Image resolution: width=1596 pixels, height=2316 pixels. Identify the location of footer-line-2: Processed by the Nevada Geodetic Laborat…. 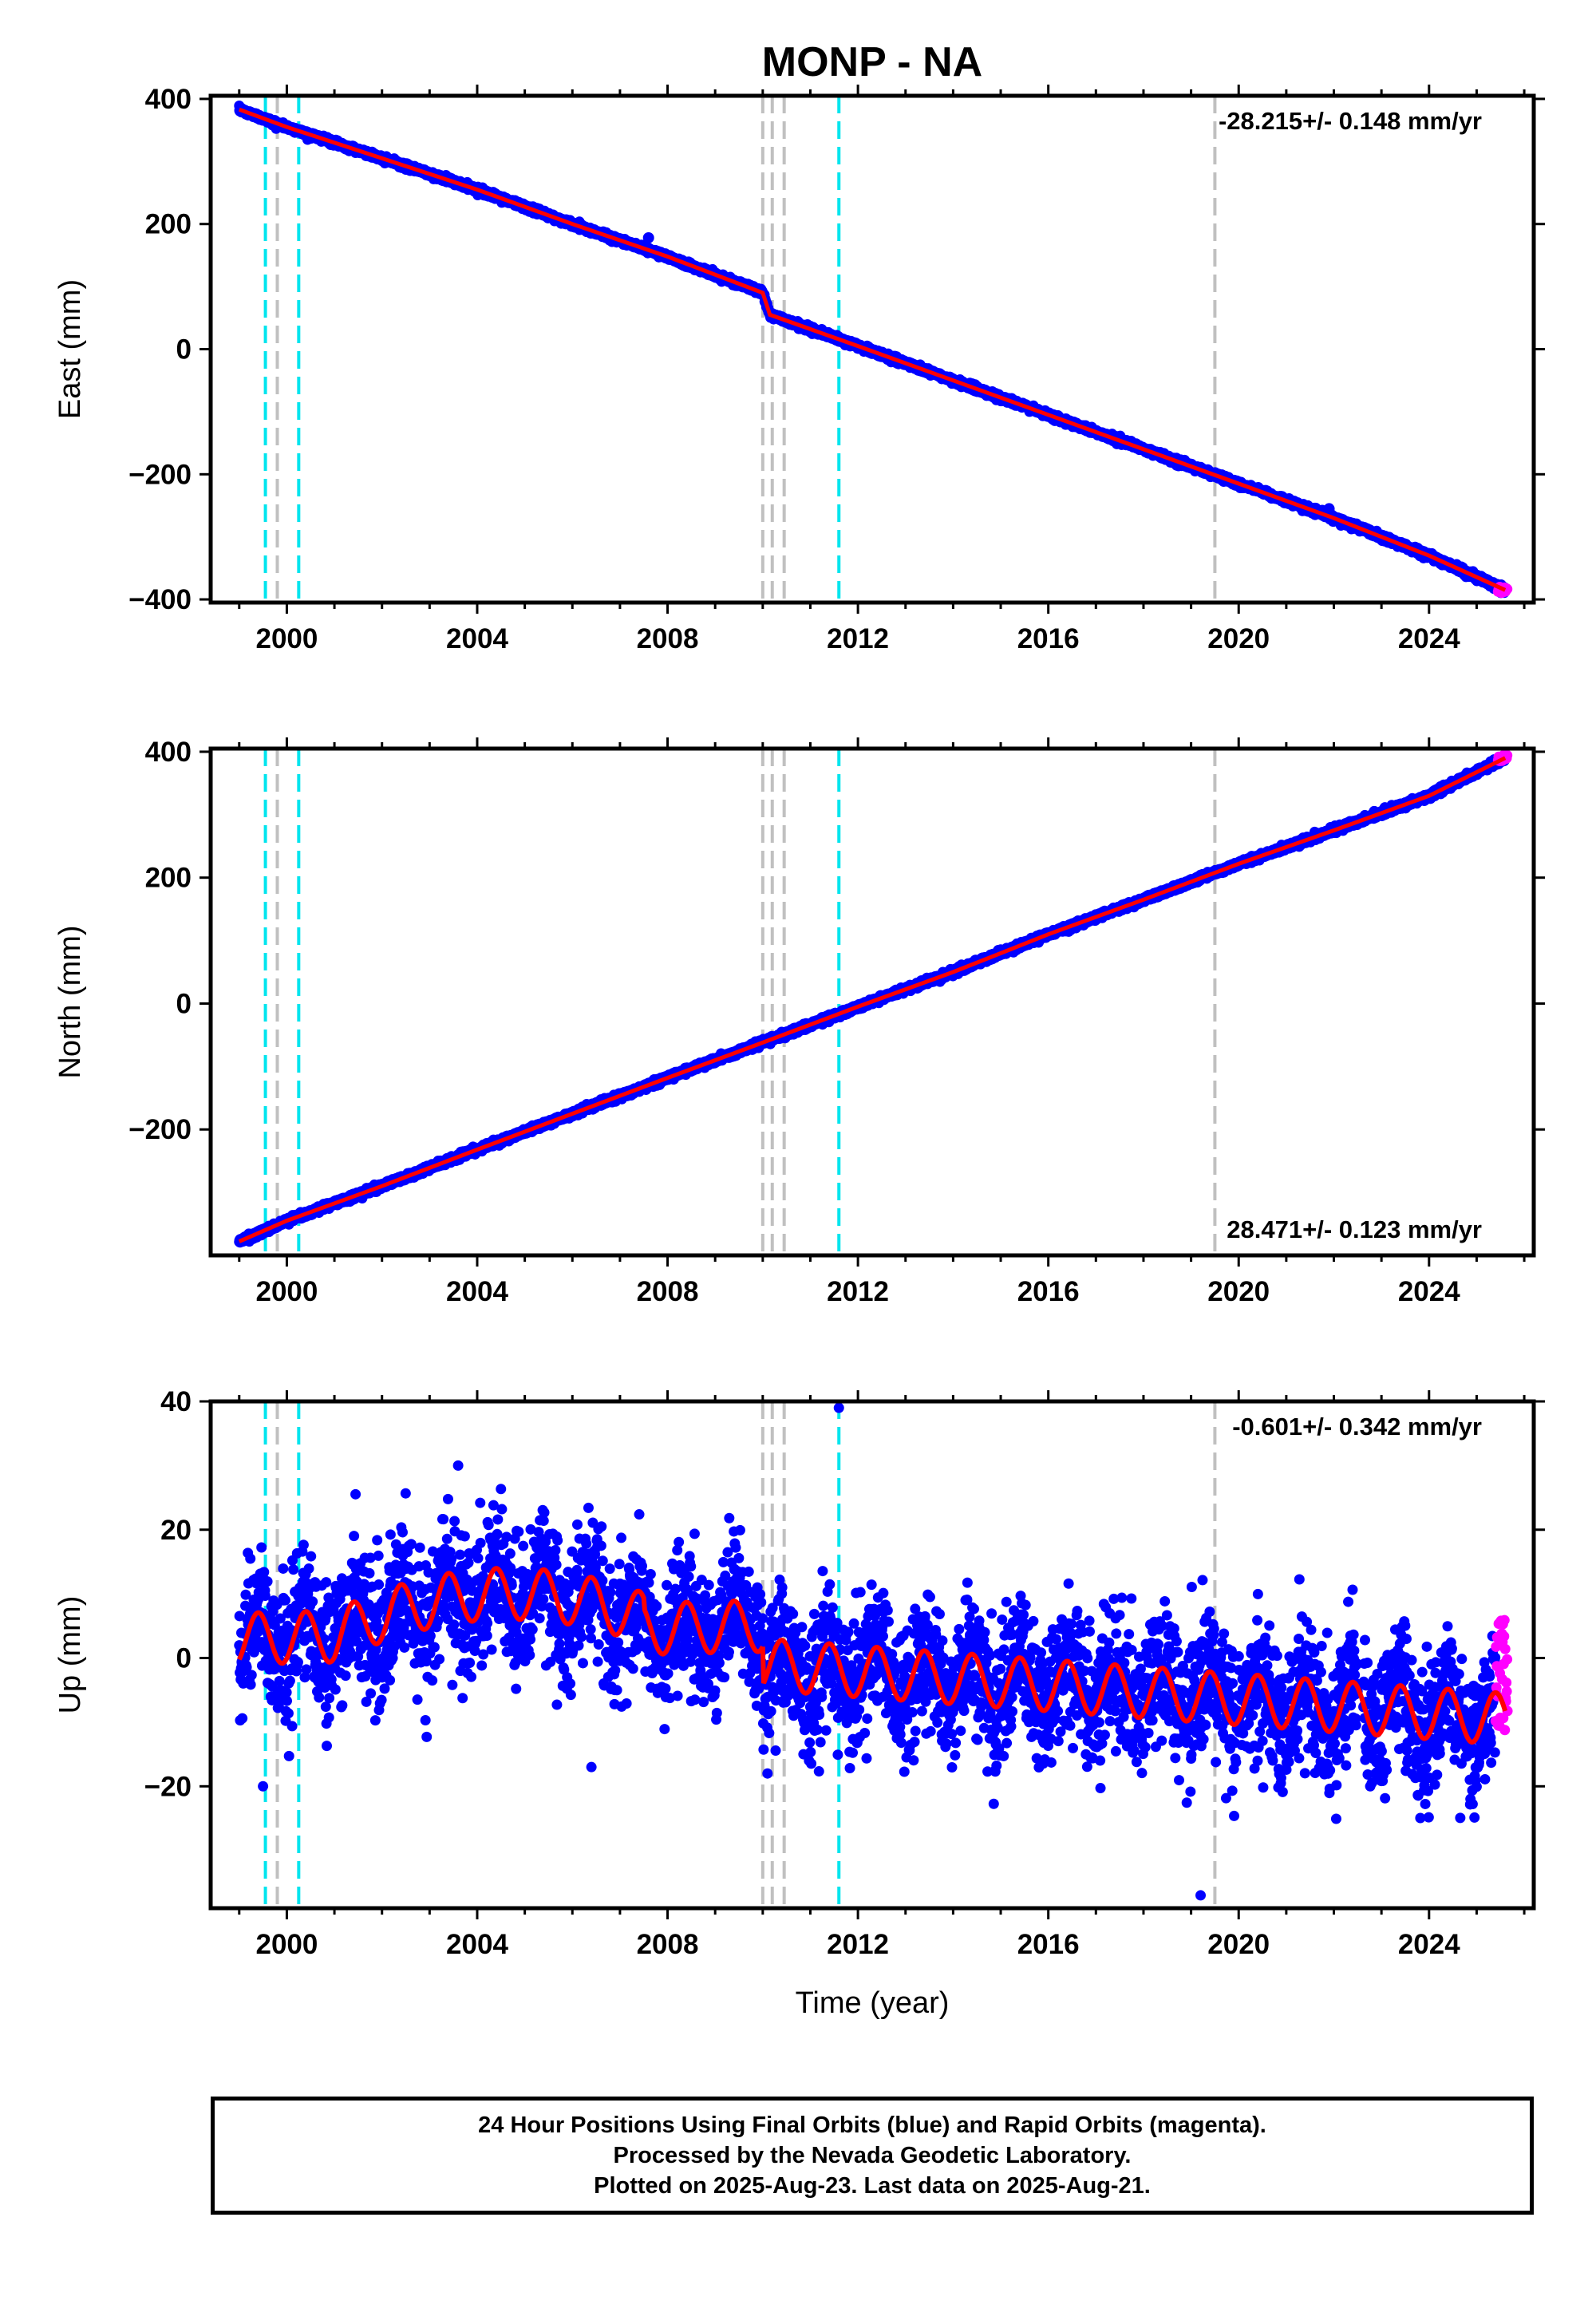
(873, 2155).